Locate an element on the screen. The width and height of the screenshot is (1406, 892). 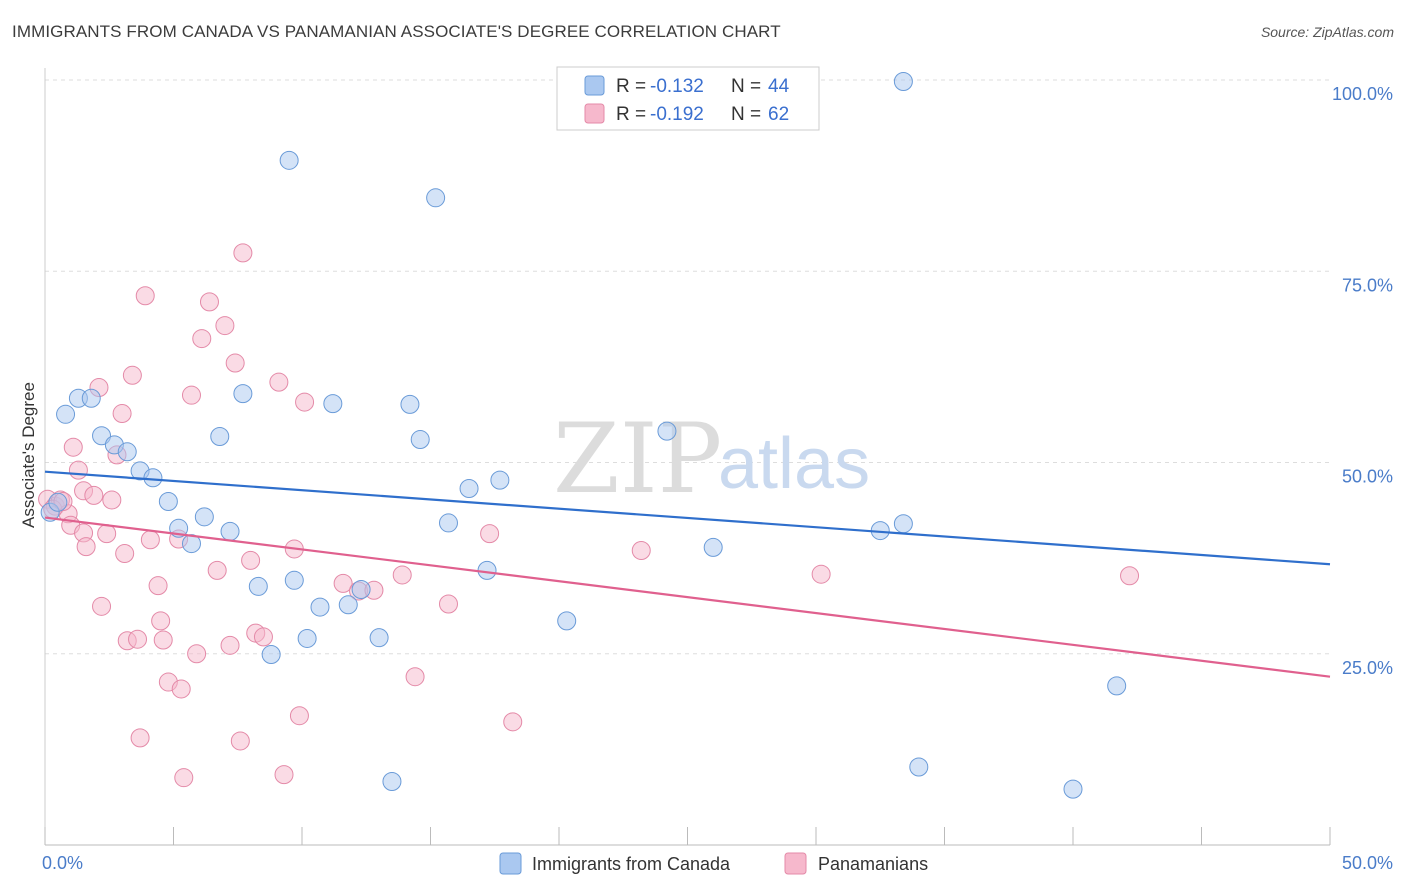
legend-swatch-canada is located at coordinates (594, 85).